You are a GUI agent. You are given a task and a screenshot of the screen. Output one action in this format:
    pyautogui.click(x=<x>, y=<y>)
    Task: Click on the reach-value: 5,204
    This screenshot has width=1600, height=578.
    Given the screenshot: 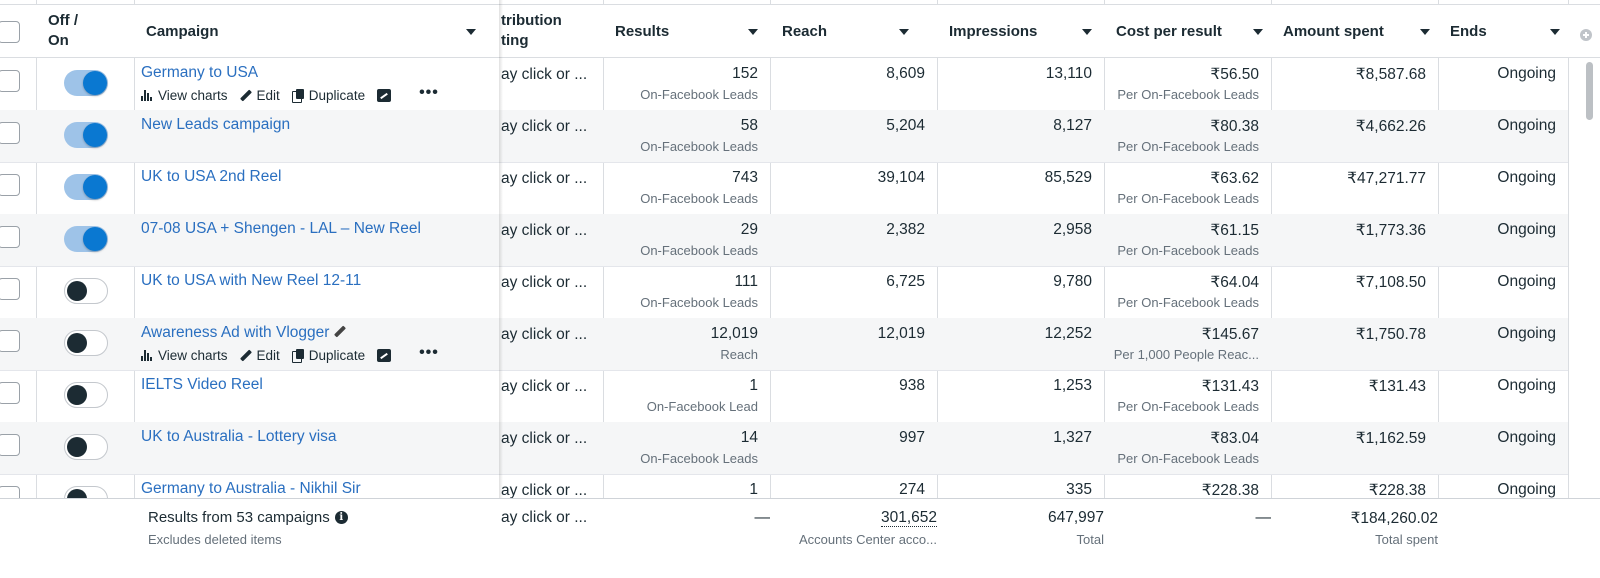 What is the action you would take?
    pyautogui.click(x=905, y=125)
    